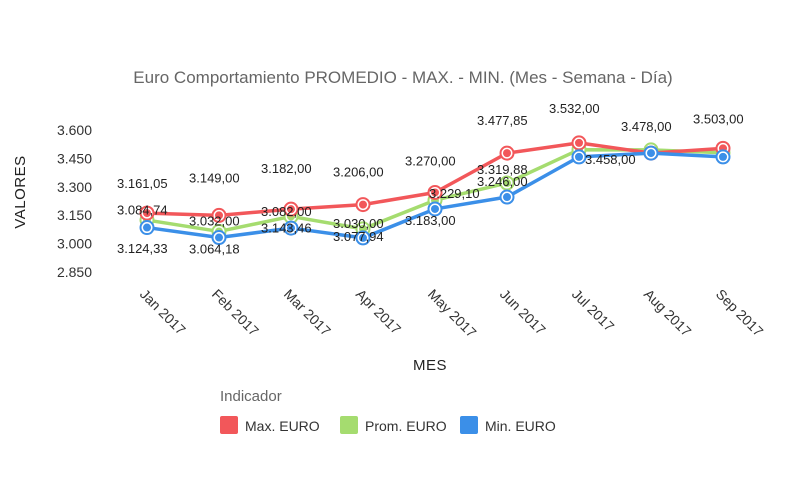  What do you see at coordinates (740, 313) in the screenshot?
I see `x-tick-label: Sep 2017` at bounding box center [740, 313].